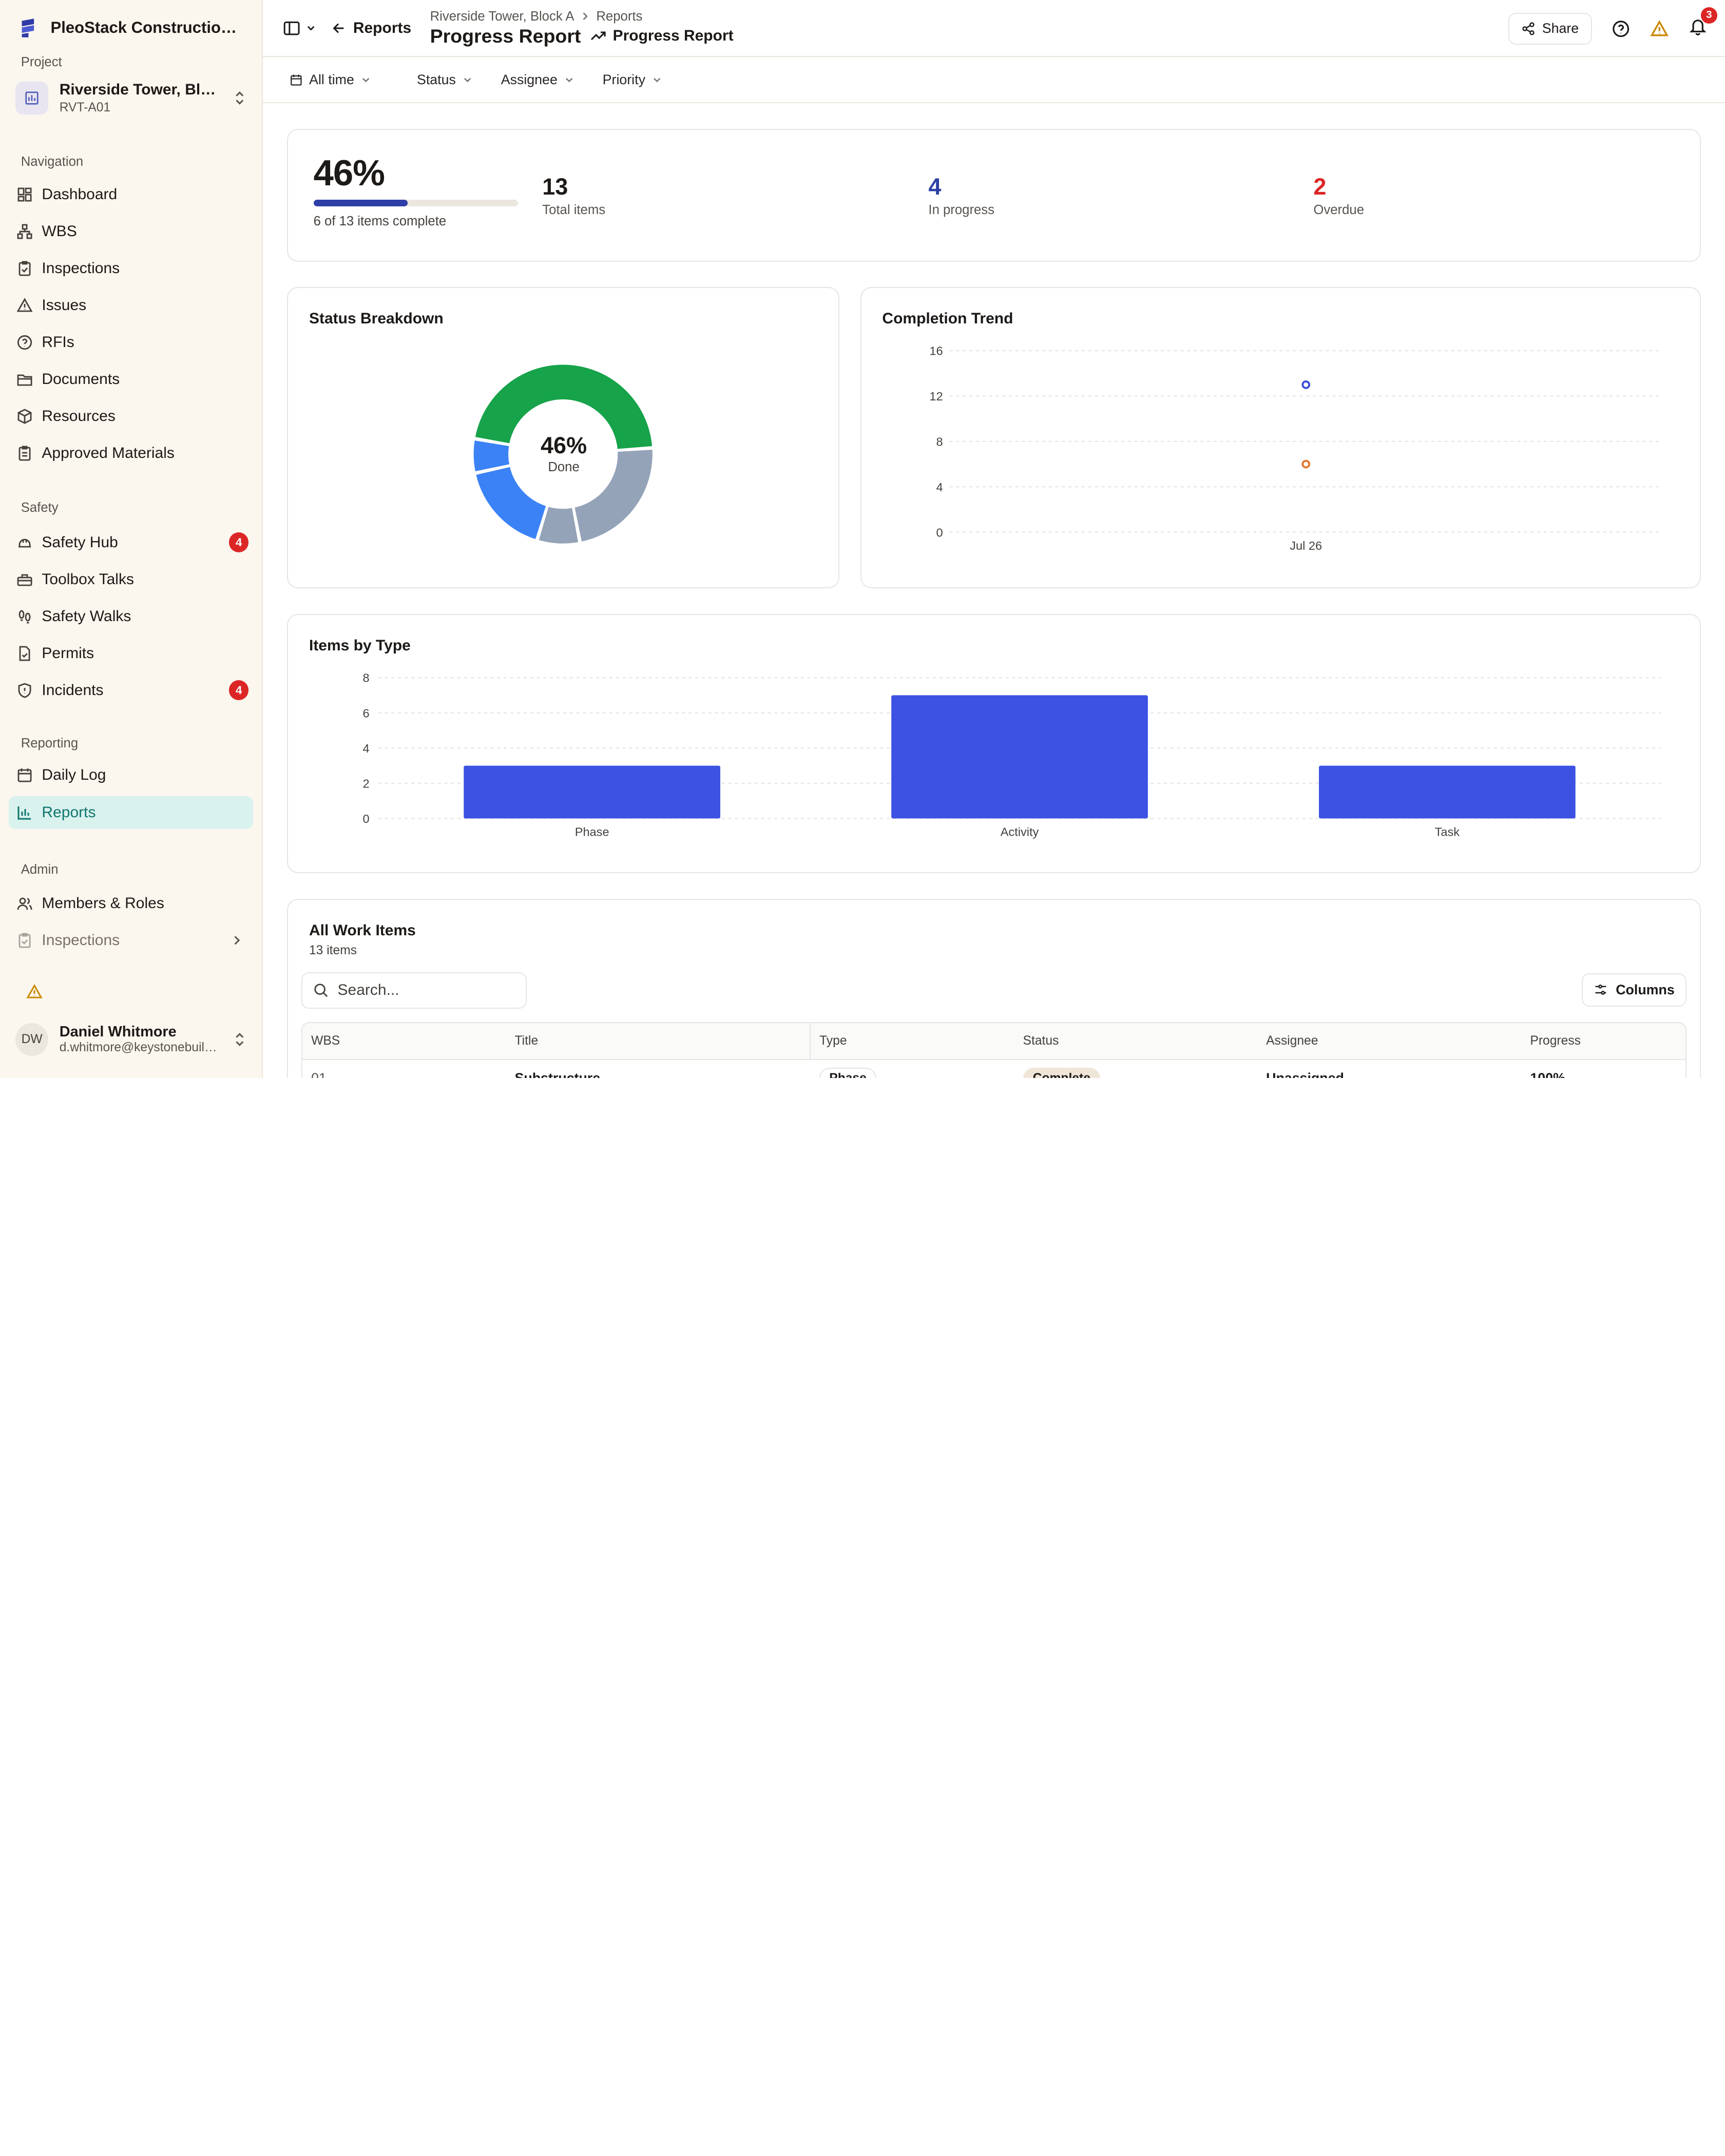 This screenshot has width=1725, height=2156. What do you see at coordinates (131, 903) in the screenshot?
I see `sidebar-item-members-roles: Members & Roles` at bounding box center [131, 903].